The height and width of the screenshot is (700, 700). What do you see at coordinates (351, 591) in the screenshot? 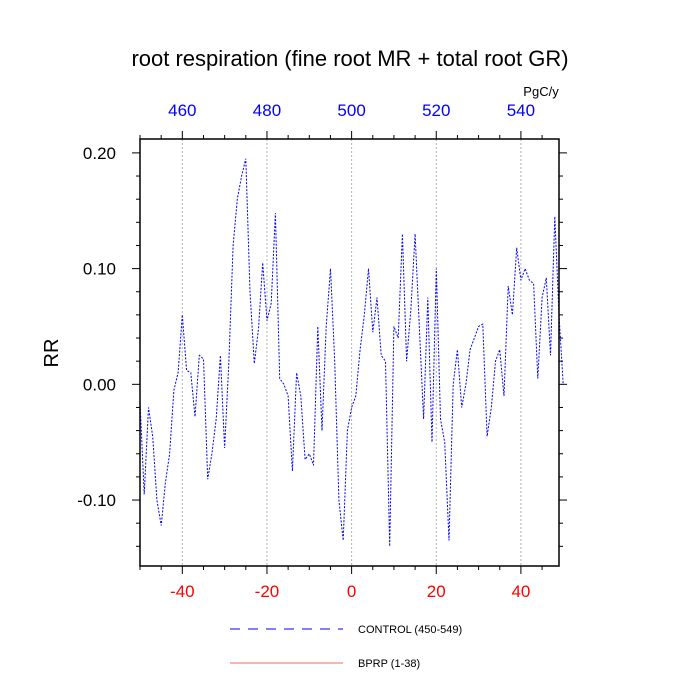
I see `x-tick-label-bottom: 0` at bounding box center [351, 591].